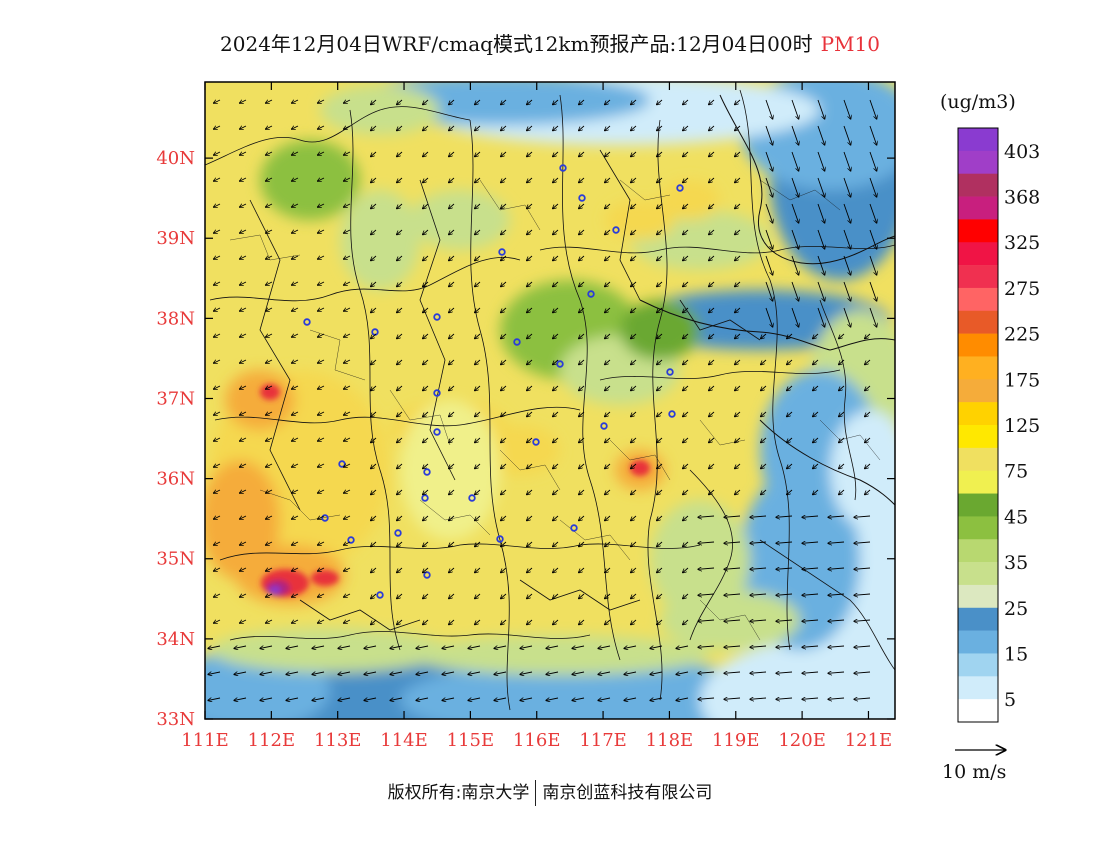  I want to click on lon-label: 120E, so click(802, 740).